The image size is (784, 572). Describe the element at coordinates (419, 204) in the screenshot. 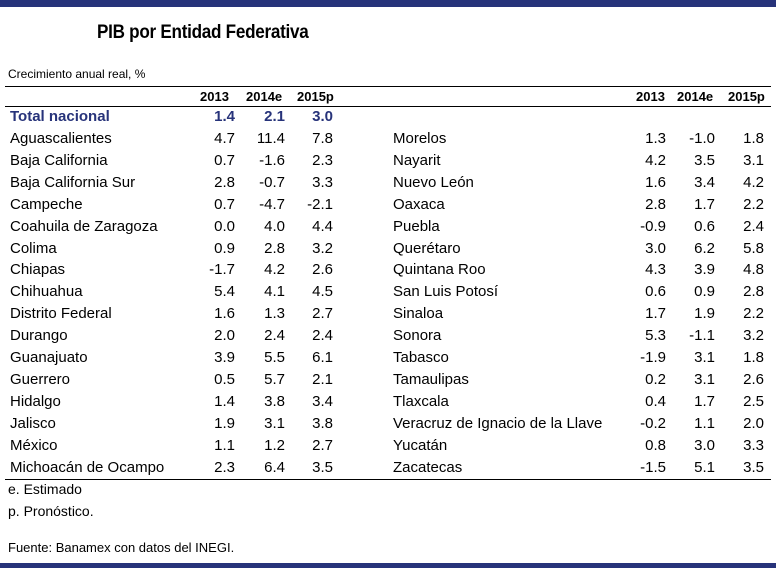

I see `state-name: Oaxaca` at that location.